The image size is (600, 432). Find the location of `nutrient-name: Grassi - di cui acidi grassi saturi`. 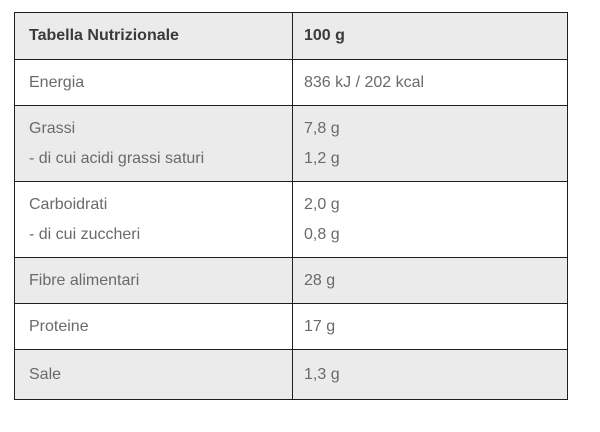

nutrient-name: Grassi - di cui acidi grassi saturi is located at coordinates (153, 143).